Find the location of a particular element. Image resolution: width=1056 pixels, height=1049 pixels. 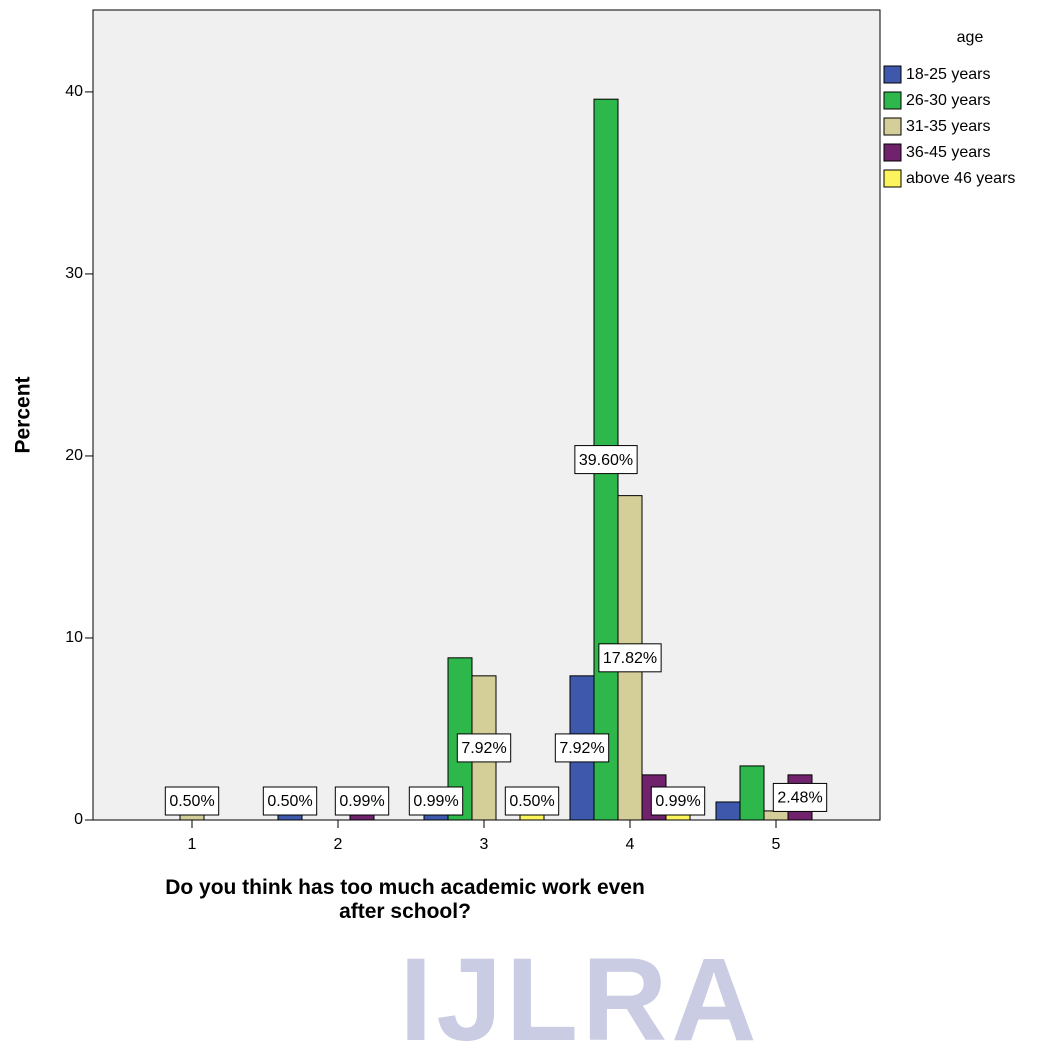

legend-label: above 46 years is located at coordinates (960, 178).